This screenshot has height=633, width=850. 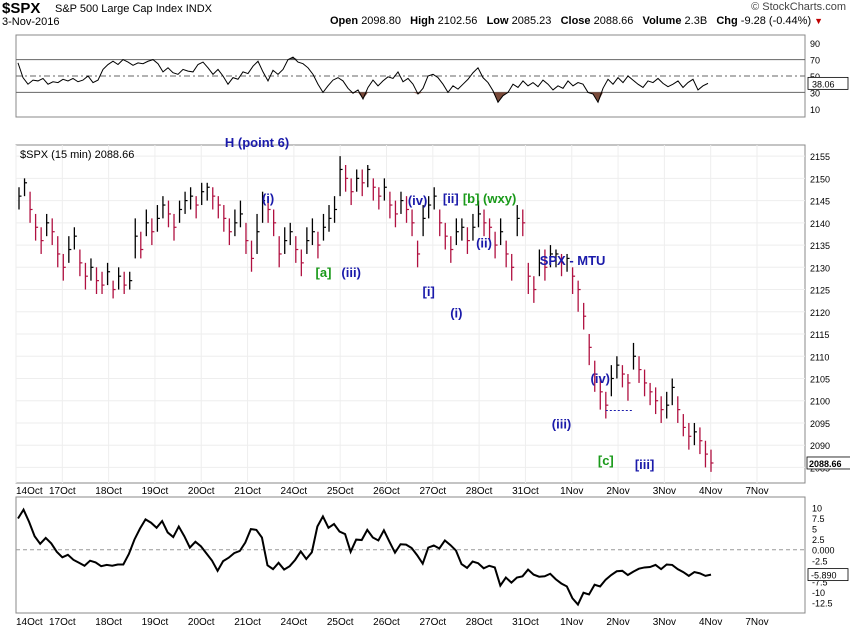 I want to click on price-axis-tick-label: 2095, so click(x=820, y=424).